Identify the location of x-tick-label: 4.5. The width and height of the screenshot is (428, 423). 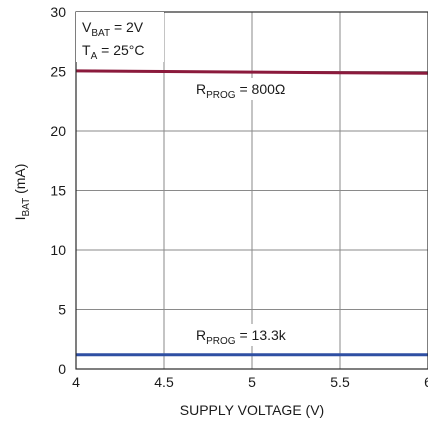
(164, 382).